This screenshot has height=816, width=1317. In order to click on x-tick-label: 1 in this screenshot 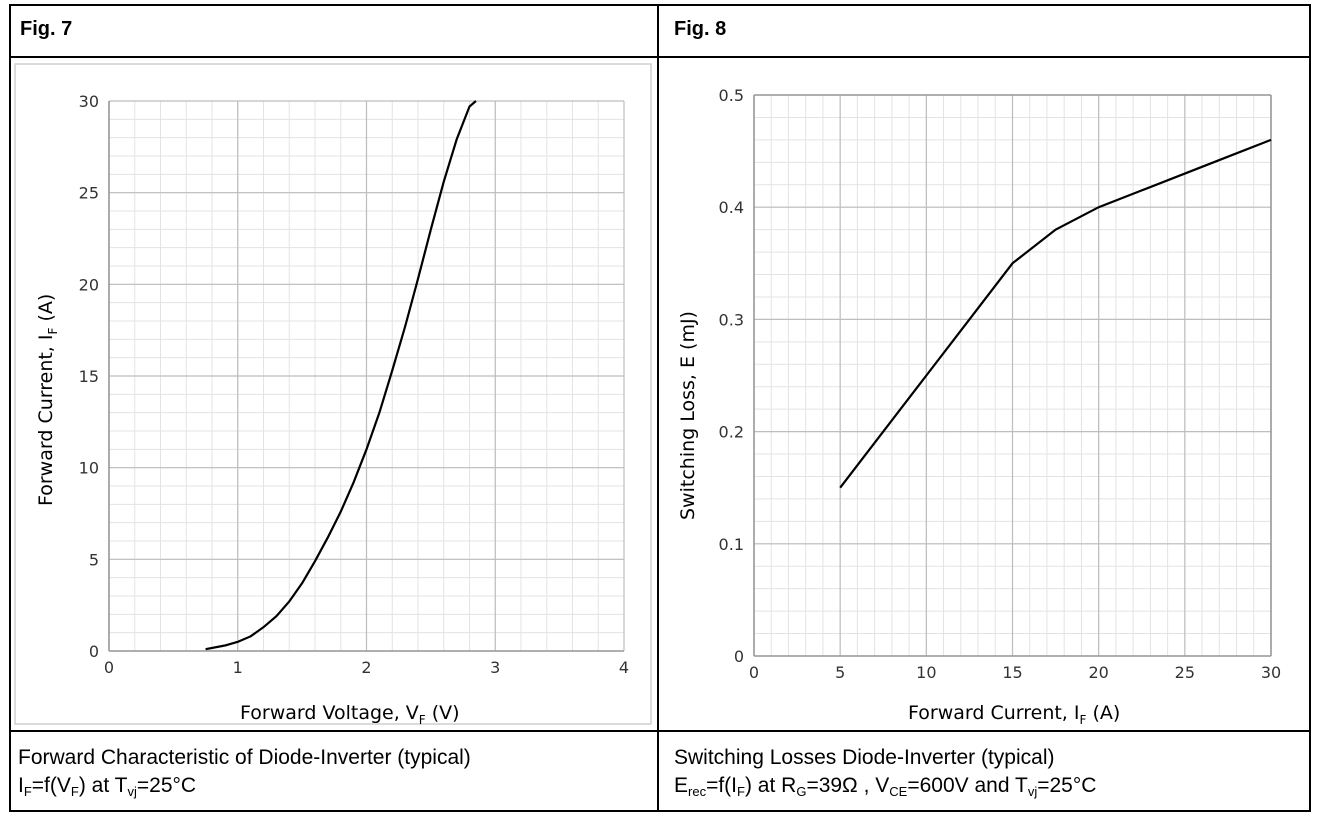, I will do `click(238, 667)`.